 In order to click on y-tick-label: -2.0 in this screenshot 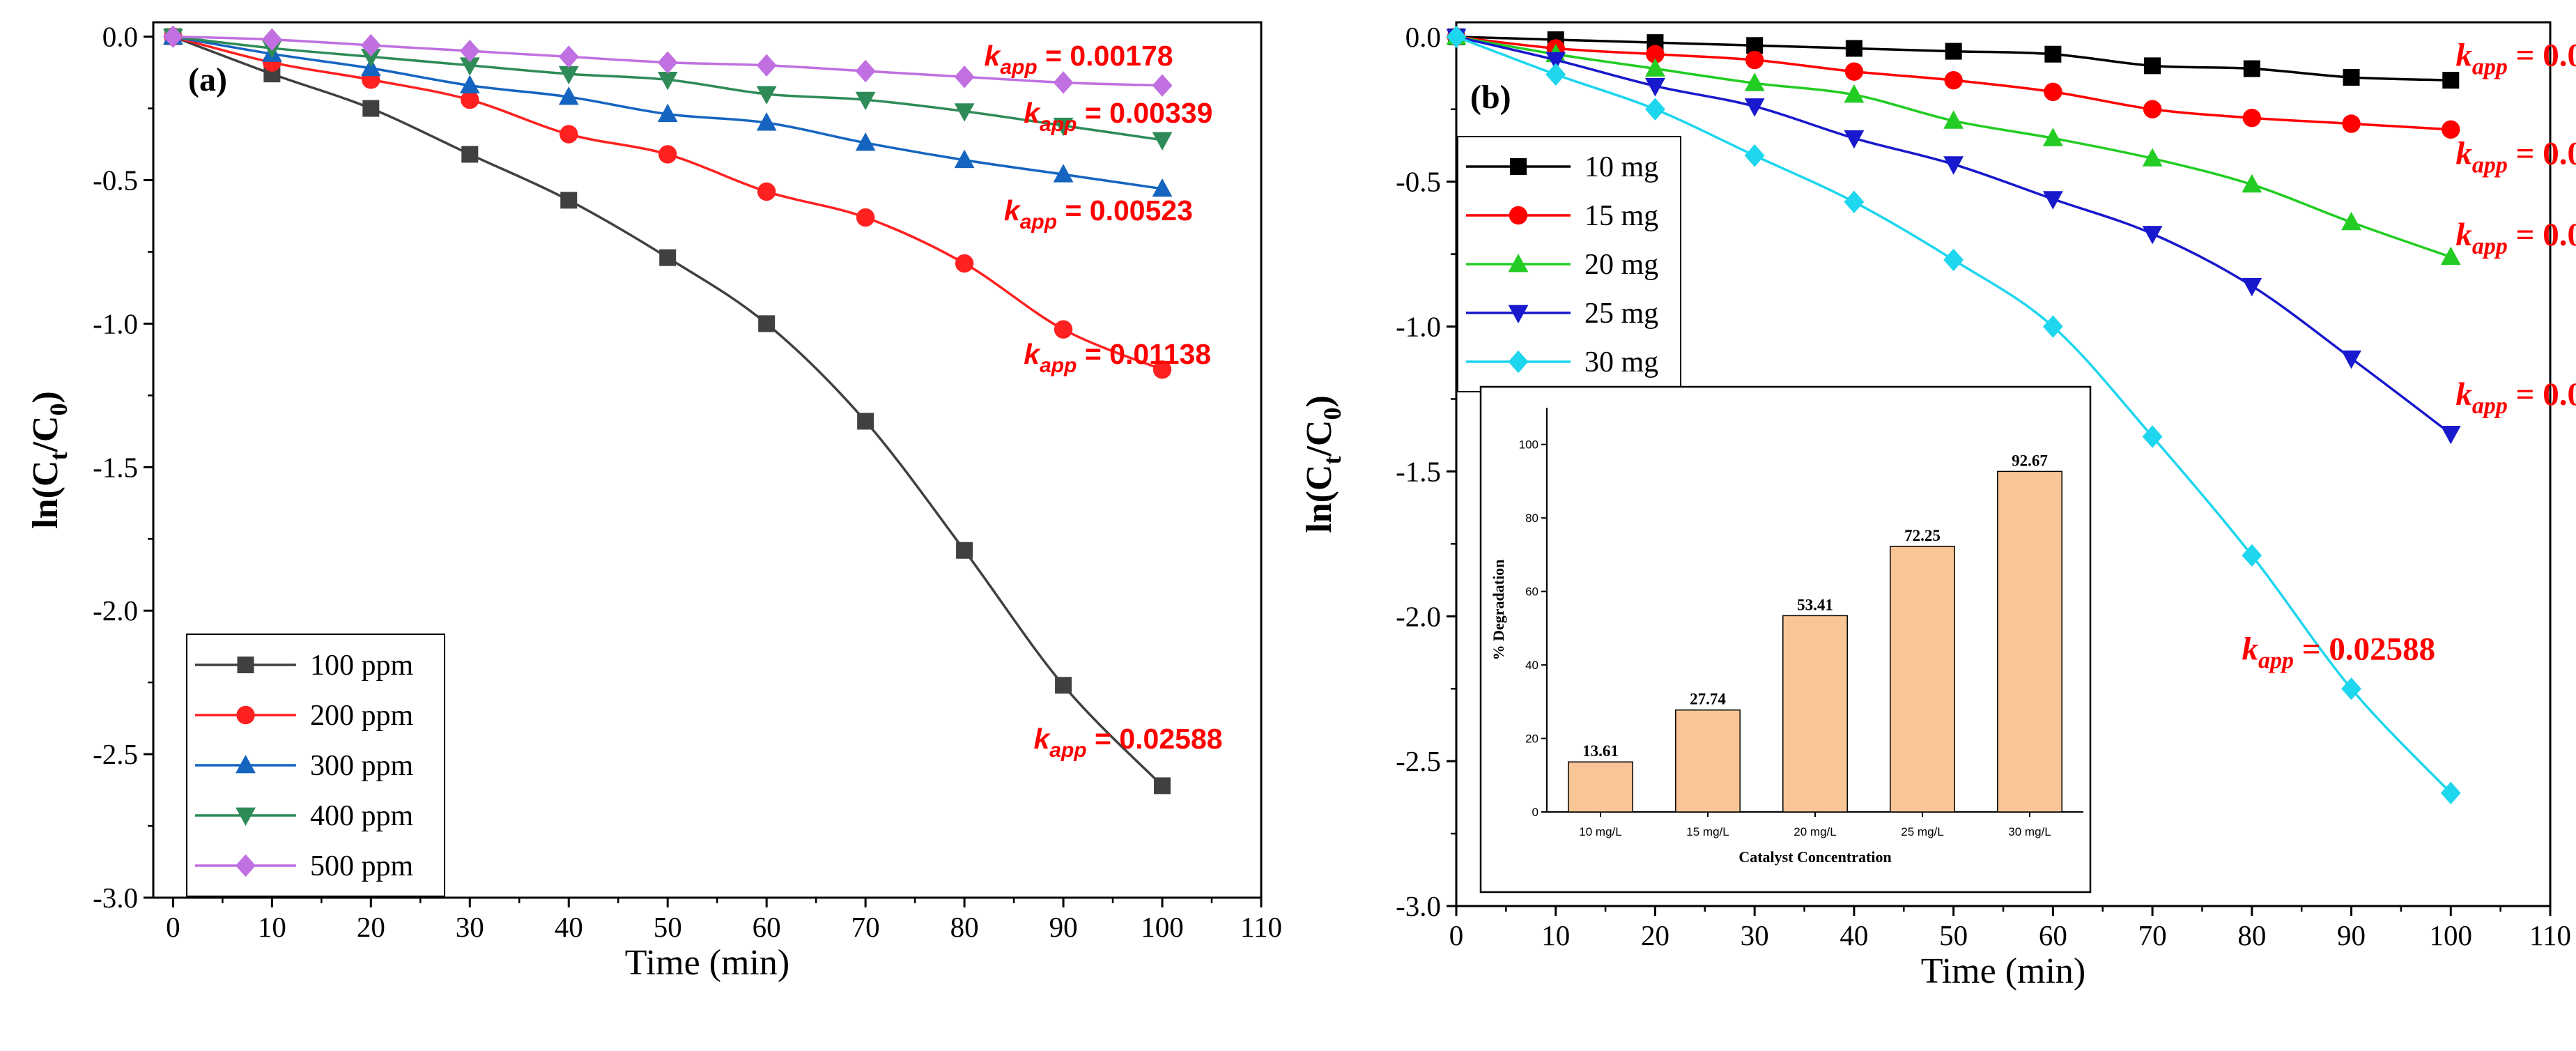, I will do `click(115, 611)`.